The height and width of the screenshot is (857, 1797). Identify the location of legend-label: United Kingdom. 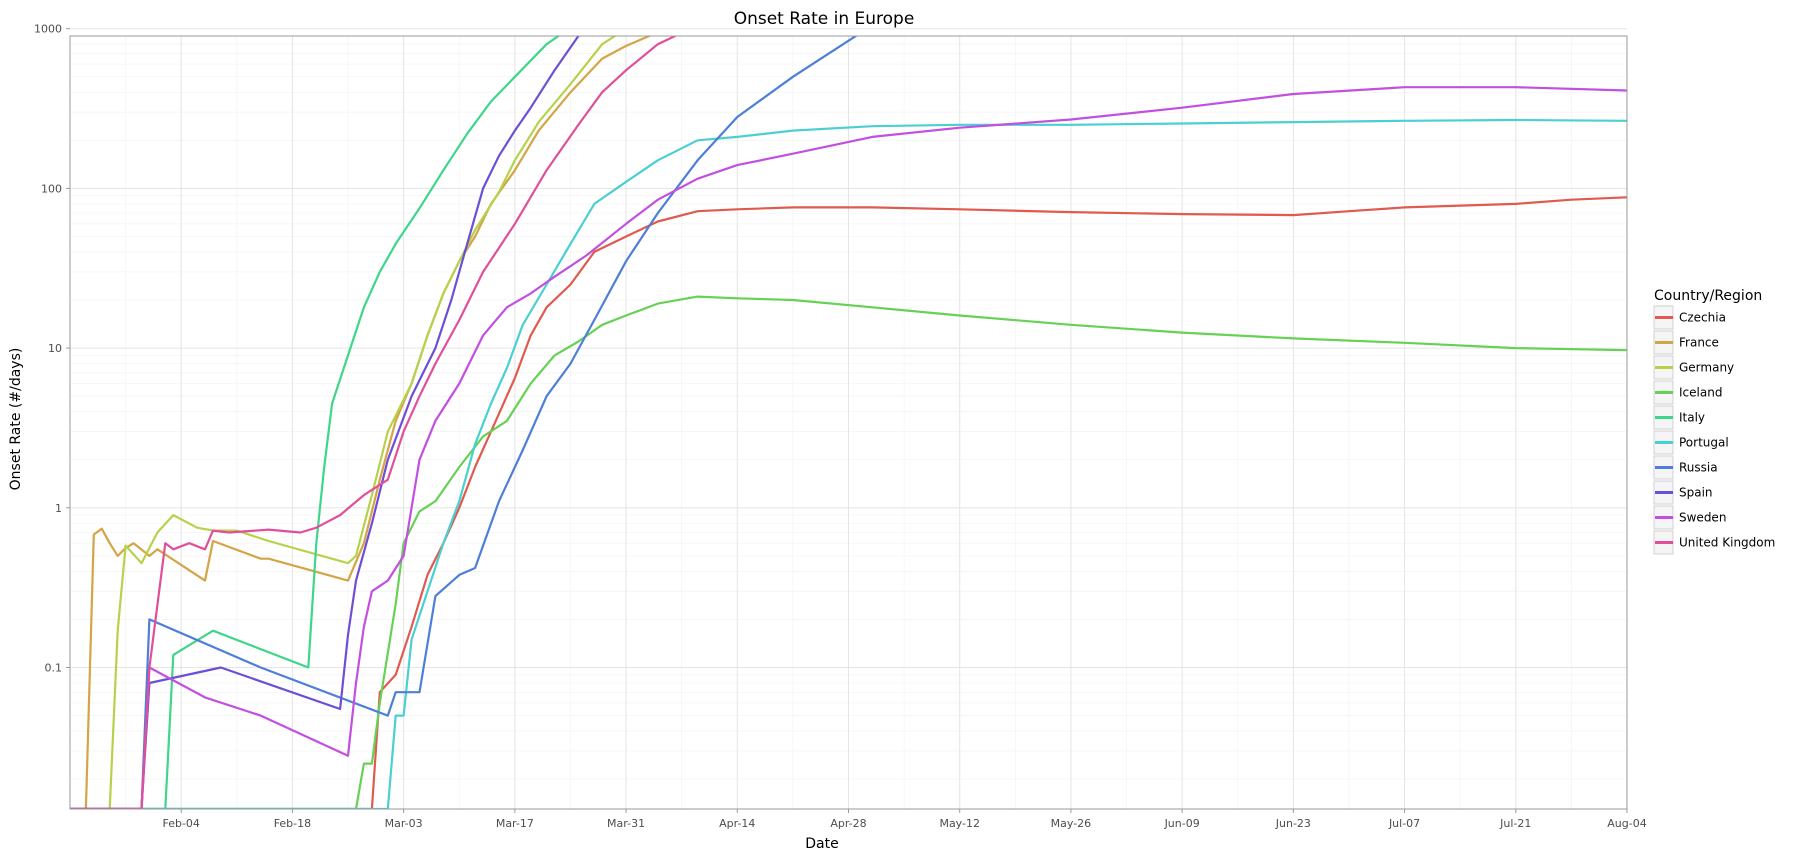
(1727, 543).